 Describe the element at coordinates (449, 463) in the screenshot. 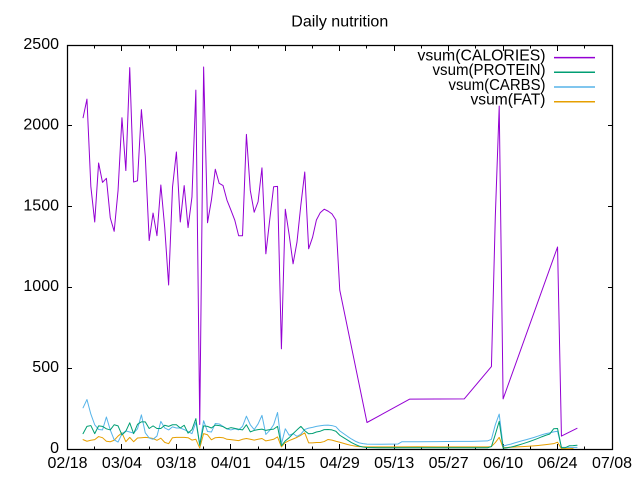

I see `svg-text: 05/27` at that location.